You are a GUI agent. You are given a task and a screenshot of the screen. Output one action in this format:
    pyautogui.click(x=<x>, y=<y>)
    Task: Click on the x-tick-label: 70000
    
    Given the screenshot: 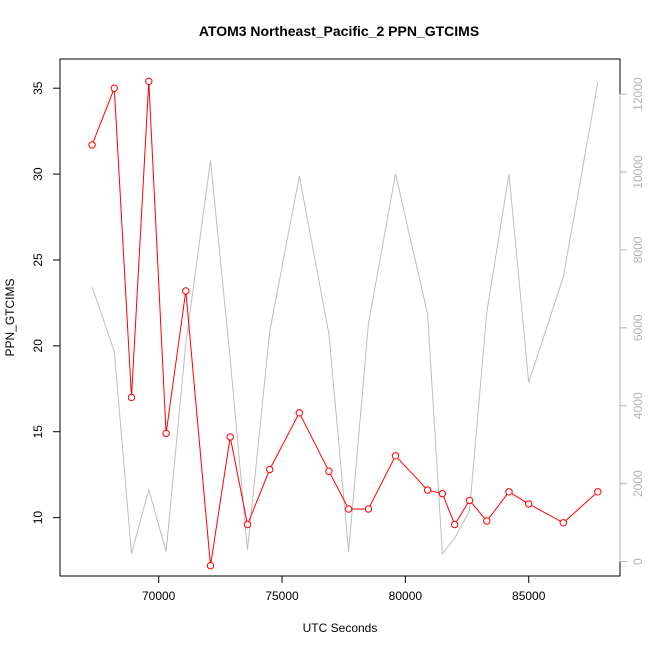 What is the action you would take?
    pyautogui.click(x=159, y=596)
    